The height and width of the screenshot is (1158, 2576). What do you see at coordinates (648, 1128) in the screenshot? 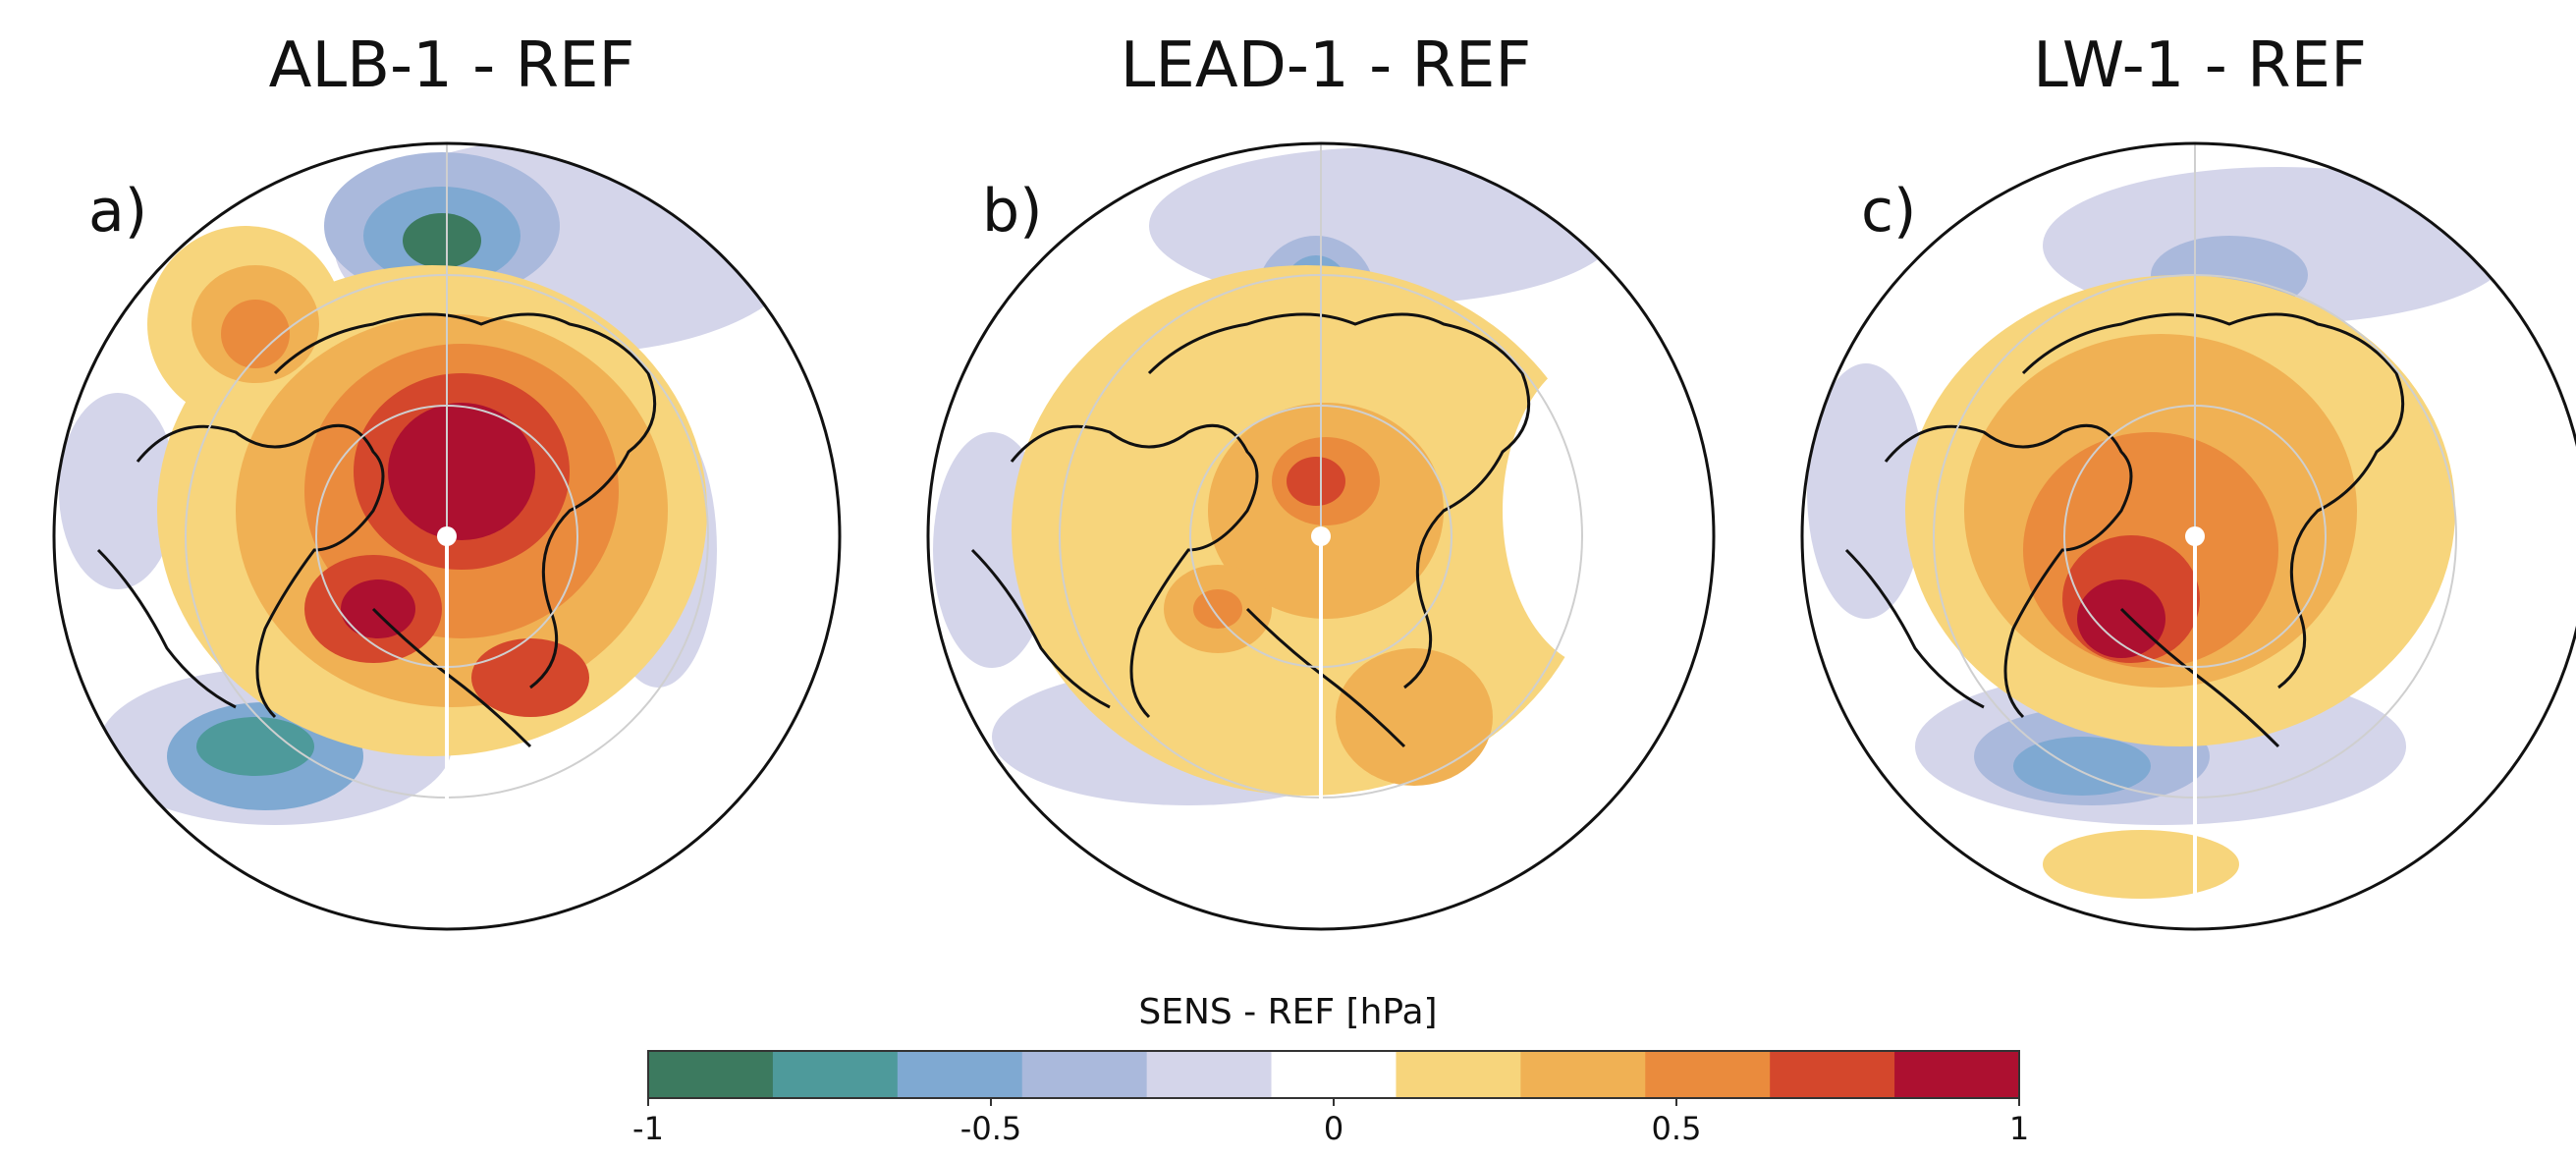
I see `colorbar-tick-label: -1` at bounding box center [648, 1128].